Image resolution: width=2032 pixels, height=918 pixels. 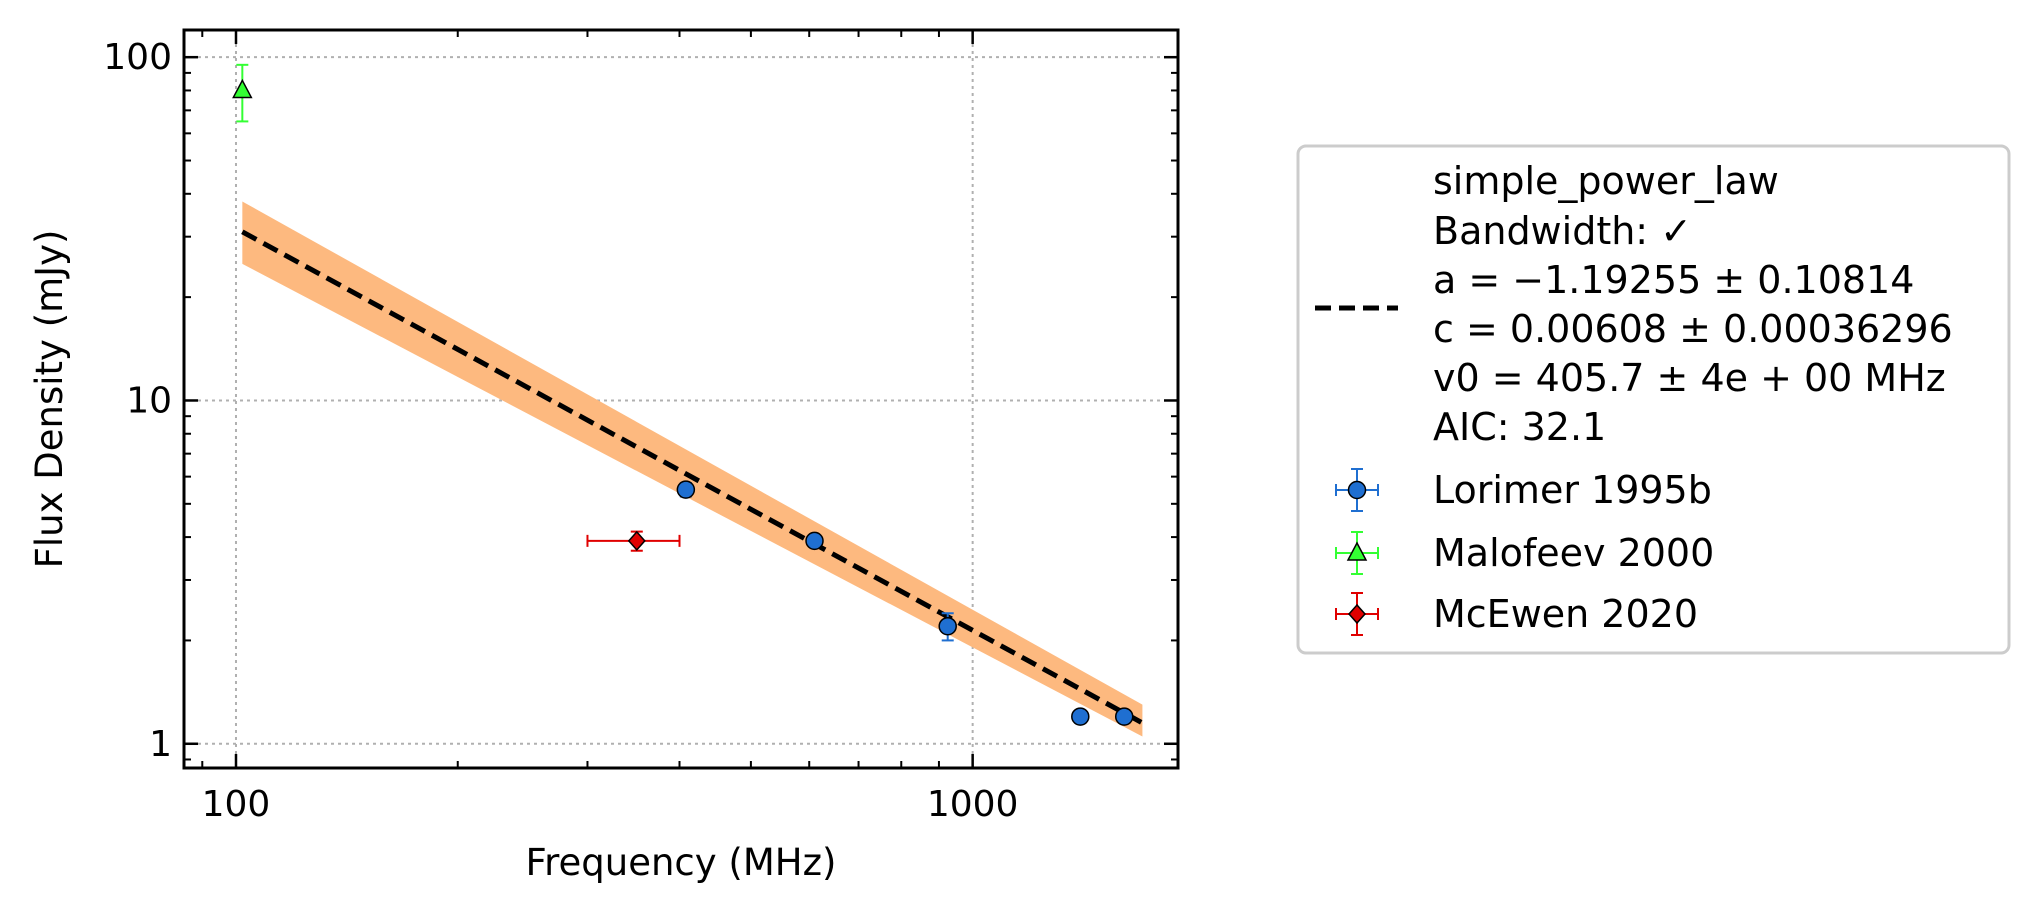 I want to click on legend-fit-line-4: c = 0.00608 ± 0.00036296, so click(x=1693, y=329).